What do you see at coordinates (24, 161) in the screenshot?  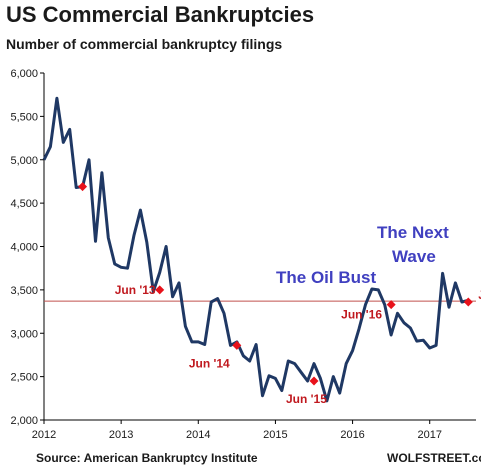 I see `y-tick-label: 5,000` at bounding box center [24, 161].